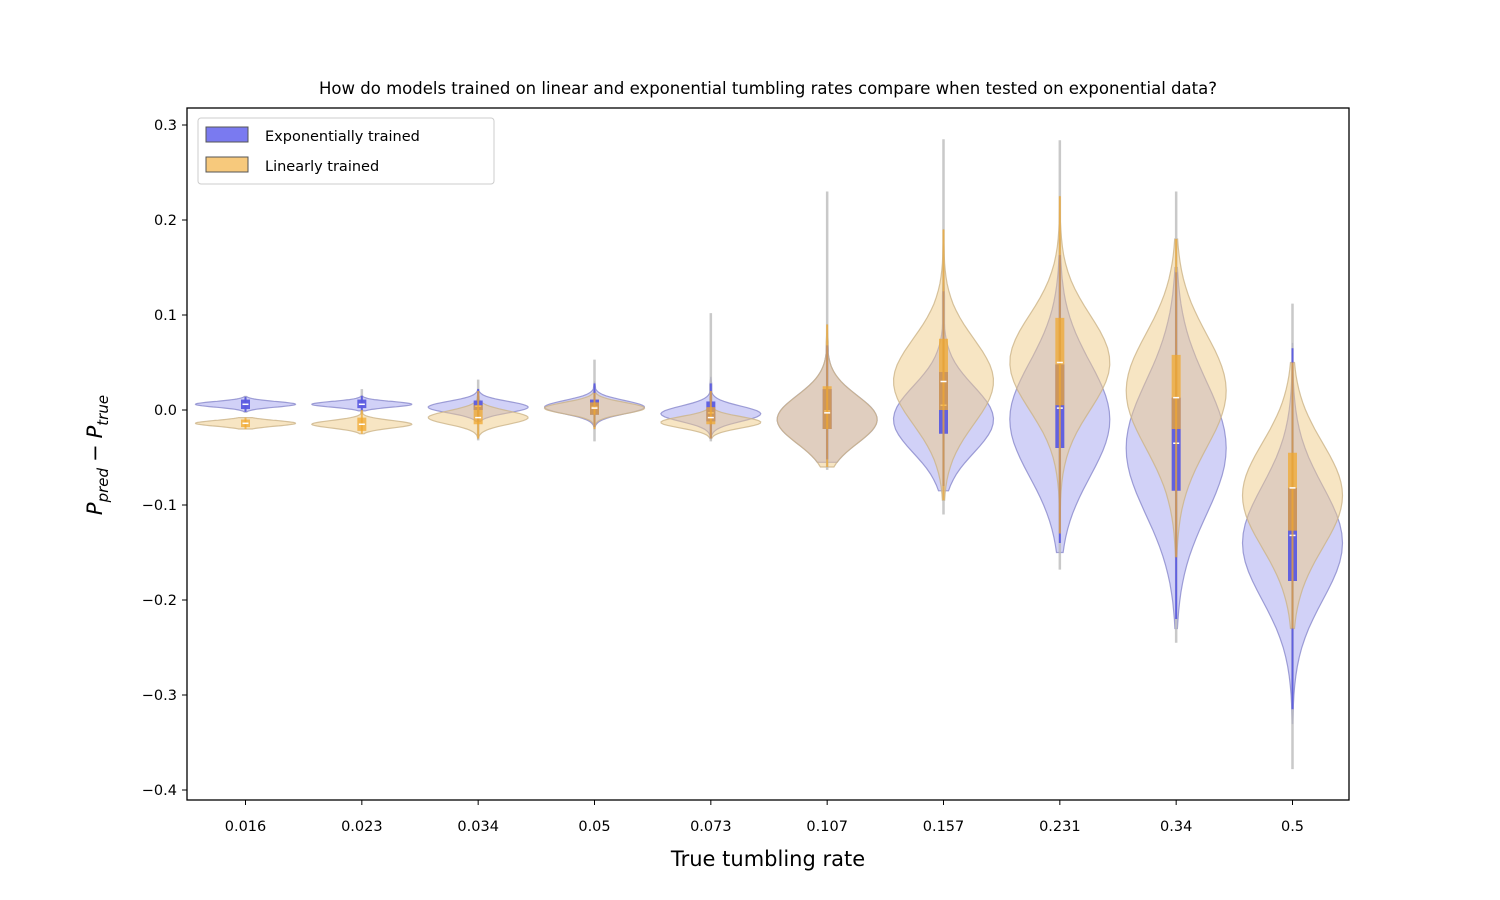 The height and width of the screenshot is (900, 1500). What do you see at coordinates (159, 791) in the screenshot?
I see `y-tick-label: −0.4` at bounding box center [159, 791].